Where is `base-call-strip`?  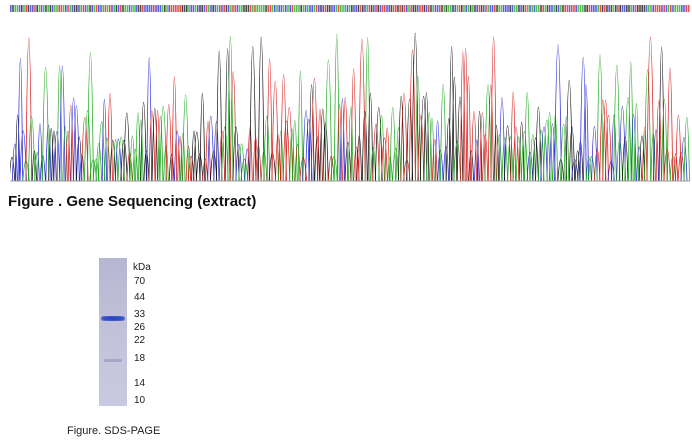 base-call-strip is located at coordinates (350, 8).